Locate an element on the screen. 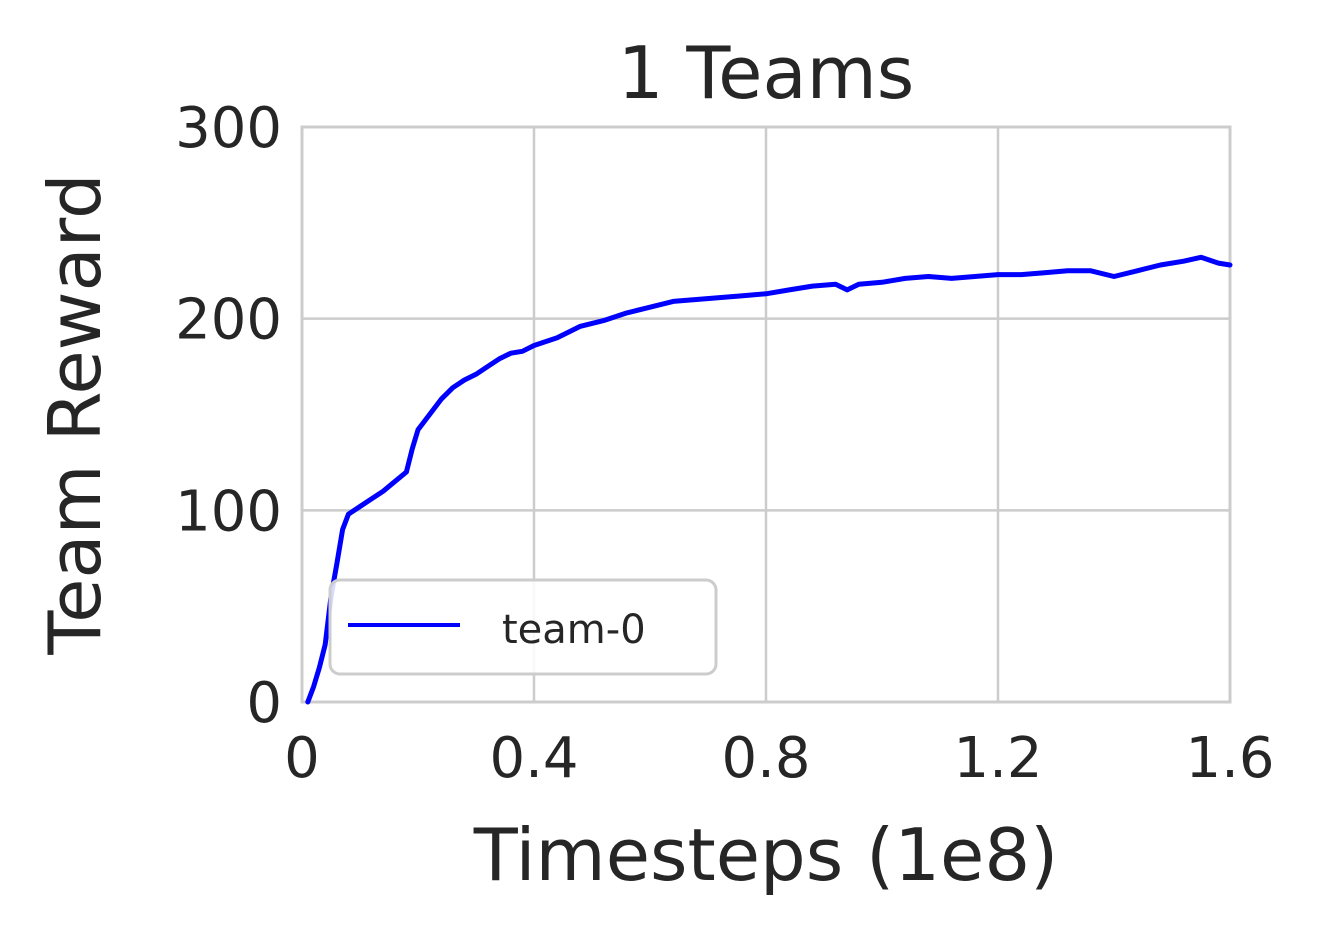 Image resolution: width=1321 pixels, height=934 pixels. legend-box is located at coordinates (523, 627).